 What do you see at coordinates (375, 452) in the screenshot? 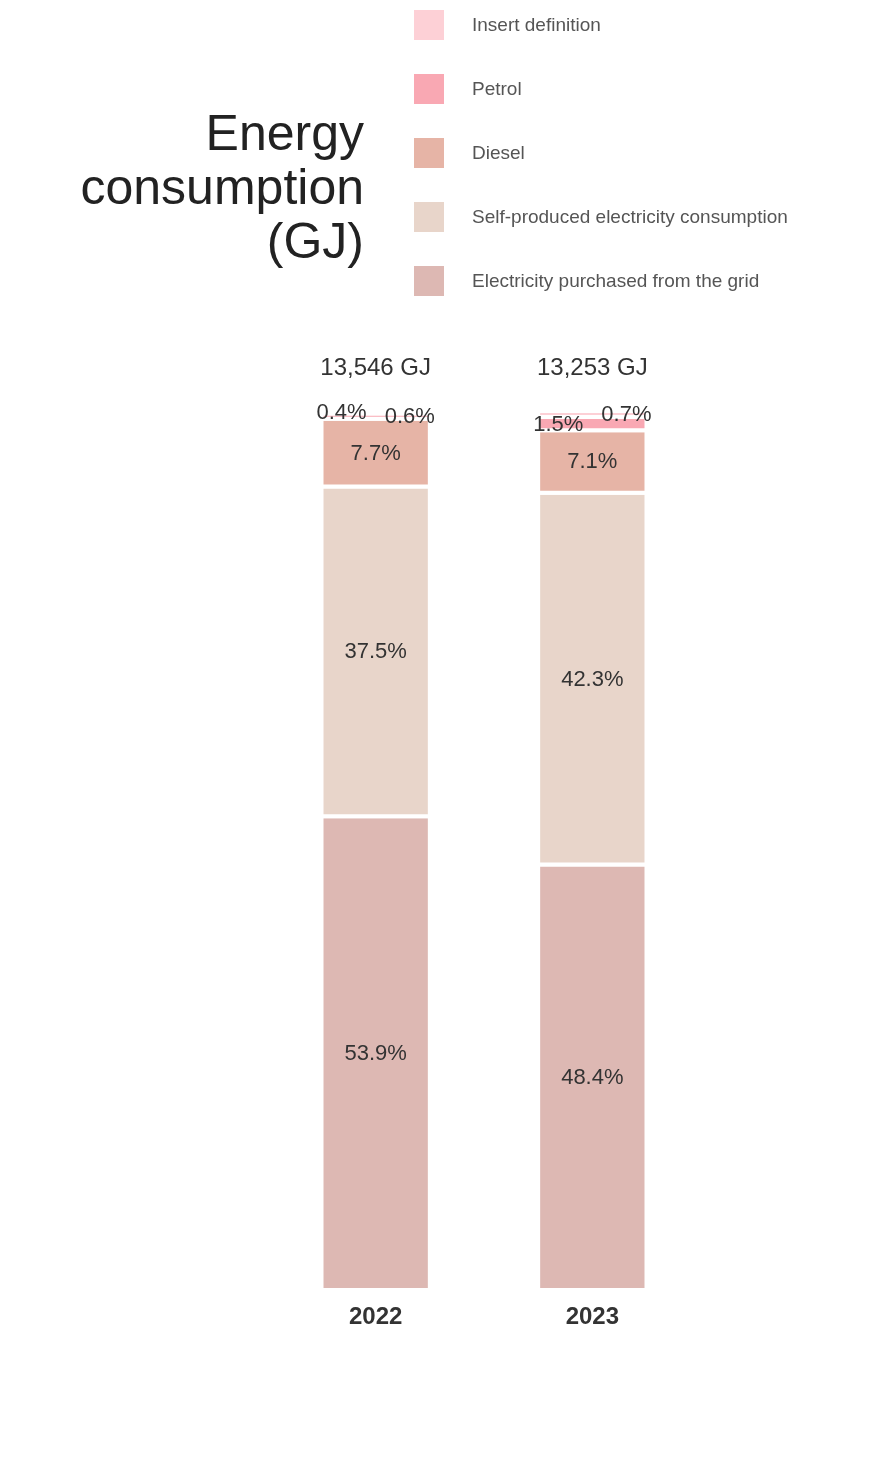
I see `data-label: 7.7%` at bounding box center [375, 452].